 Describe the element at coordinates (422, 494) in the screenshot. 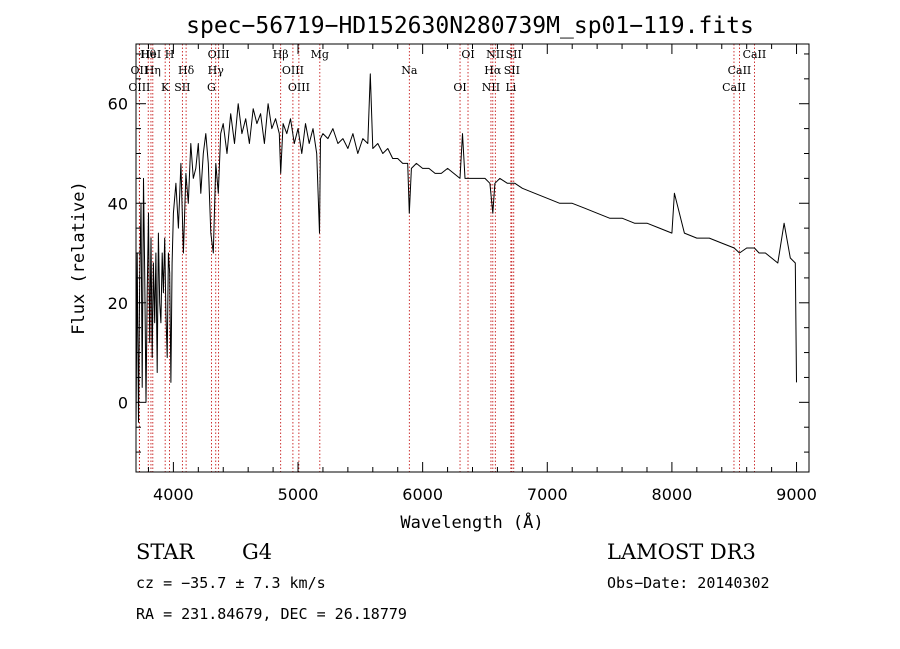

I see `x-tick-label: 6000` at that location.